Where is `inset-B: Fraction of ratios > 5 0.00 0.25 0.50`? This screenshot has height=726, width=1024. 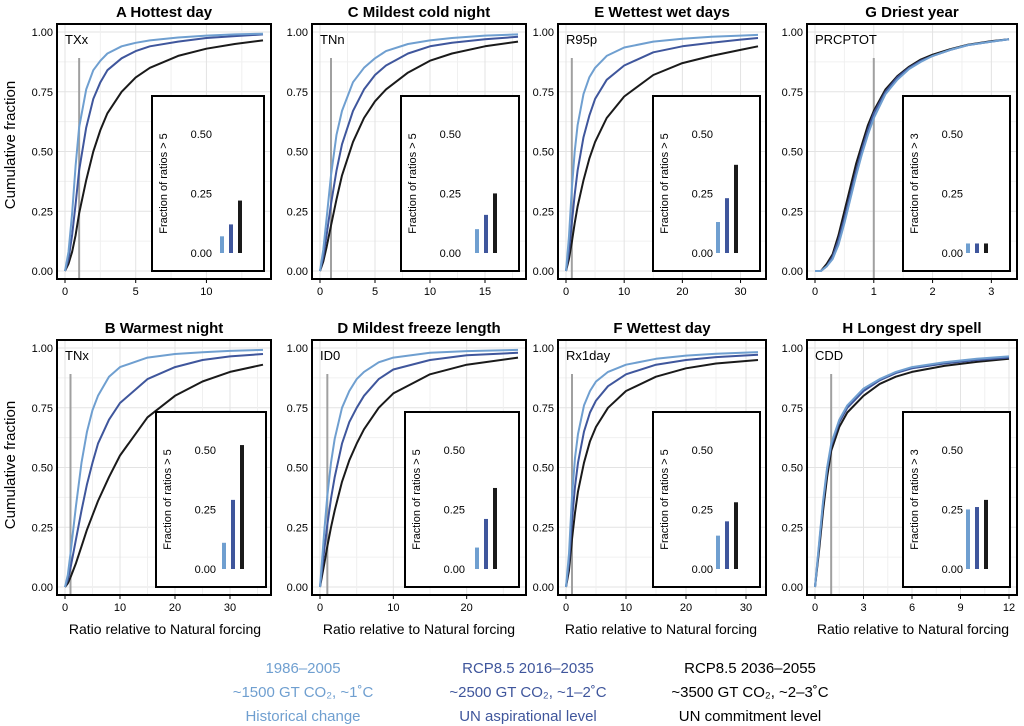 inset-B: Fraction of ratios > 5 0.00 0.25 0.50 is located at coordinates (211, 499).